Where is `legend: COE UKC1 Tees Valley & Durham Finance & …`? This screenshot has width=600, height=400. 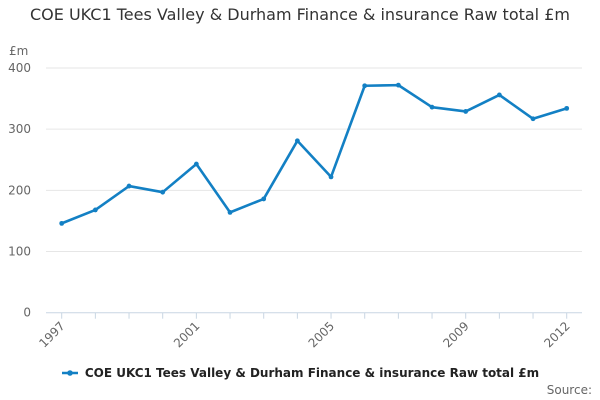 legend: COE UKC1 Tees Valley & Durham Finance & … is located at coordinates (300, 373).